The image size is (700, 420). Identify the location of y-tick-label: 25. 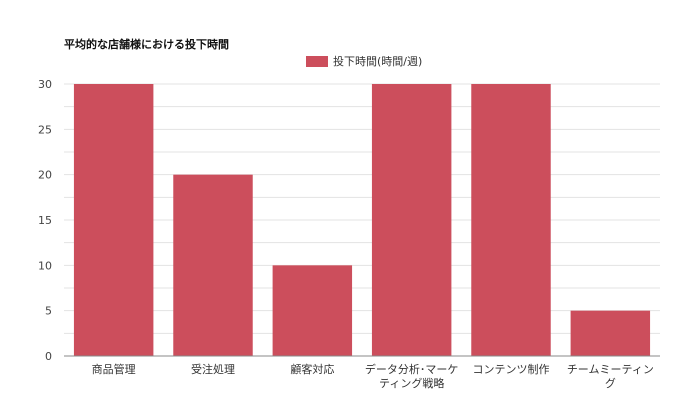
(45, 129).